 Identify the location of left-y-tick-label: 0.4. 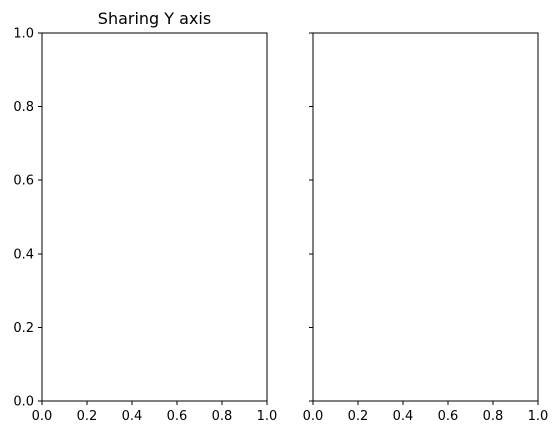
(23, 254).